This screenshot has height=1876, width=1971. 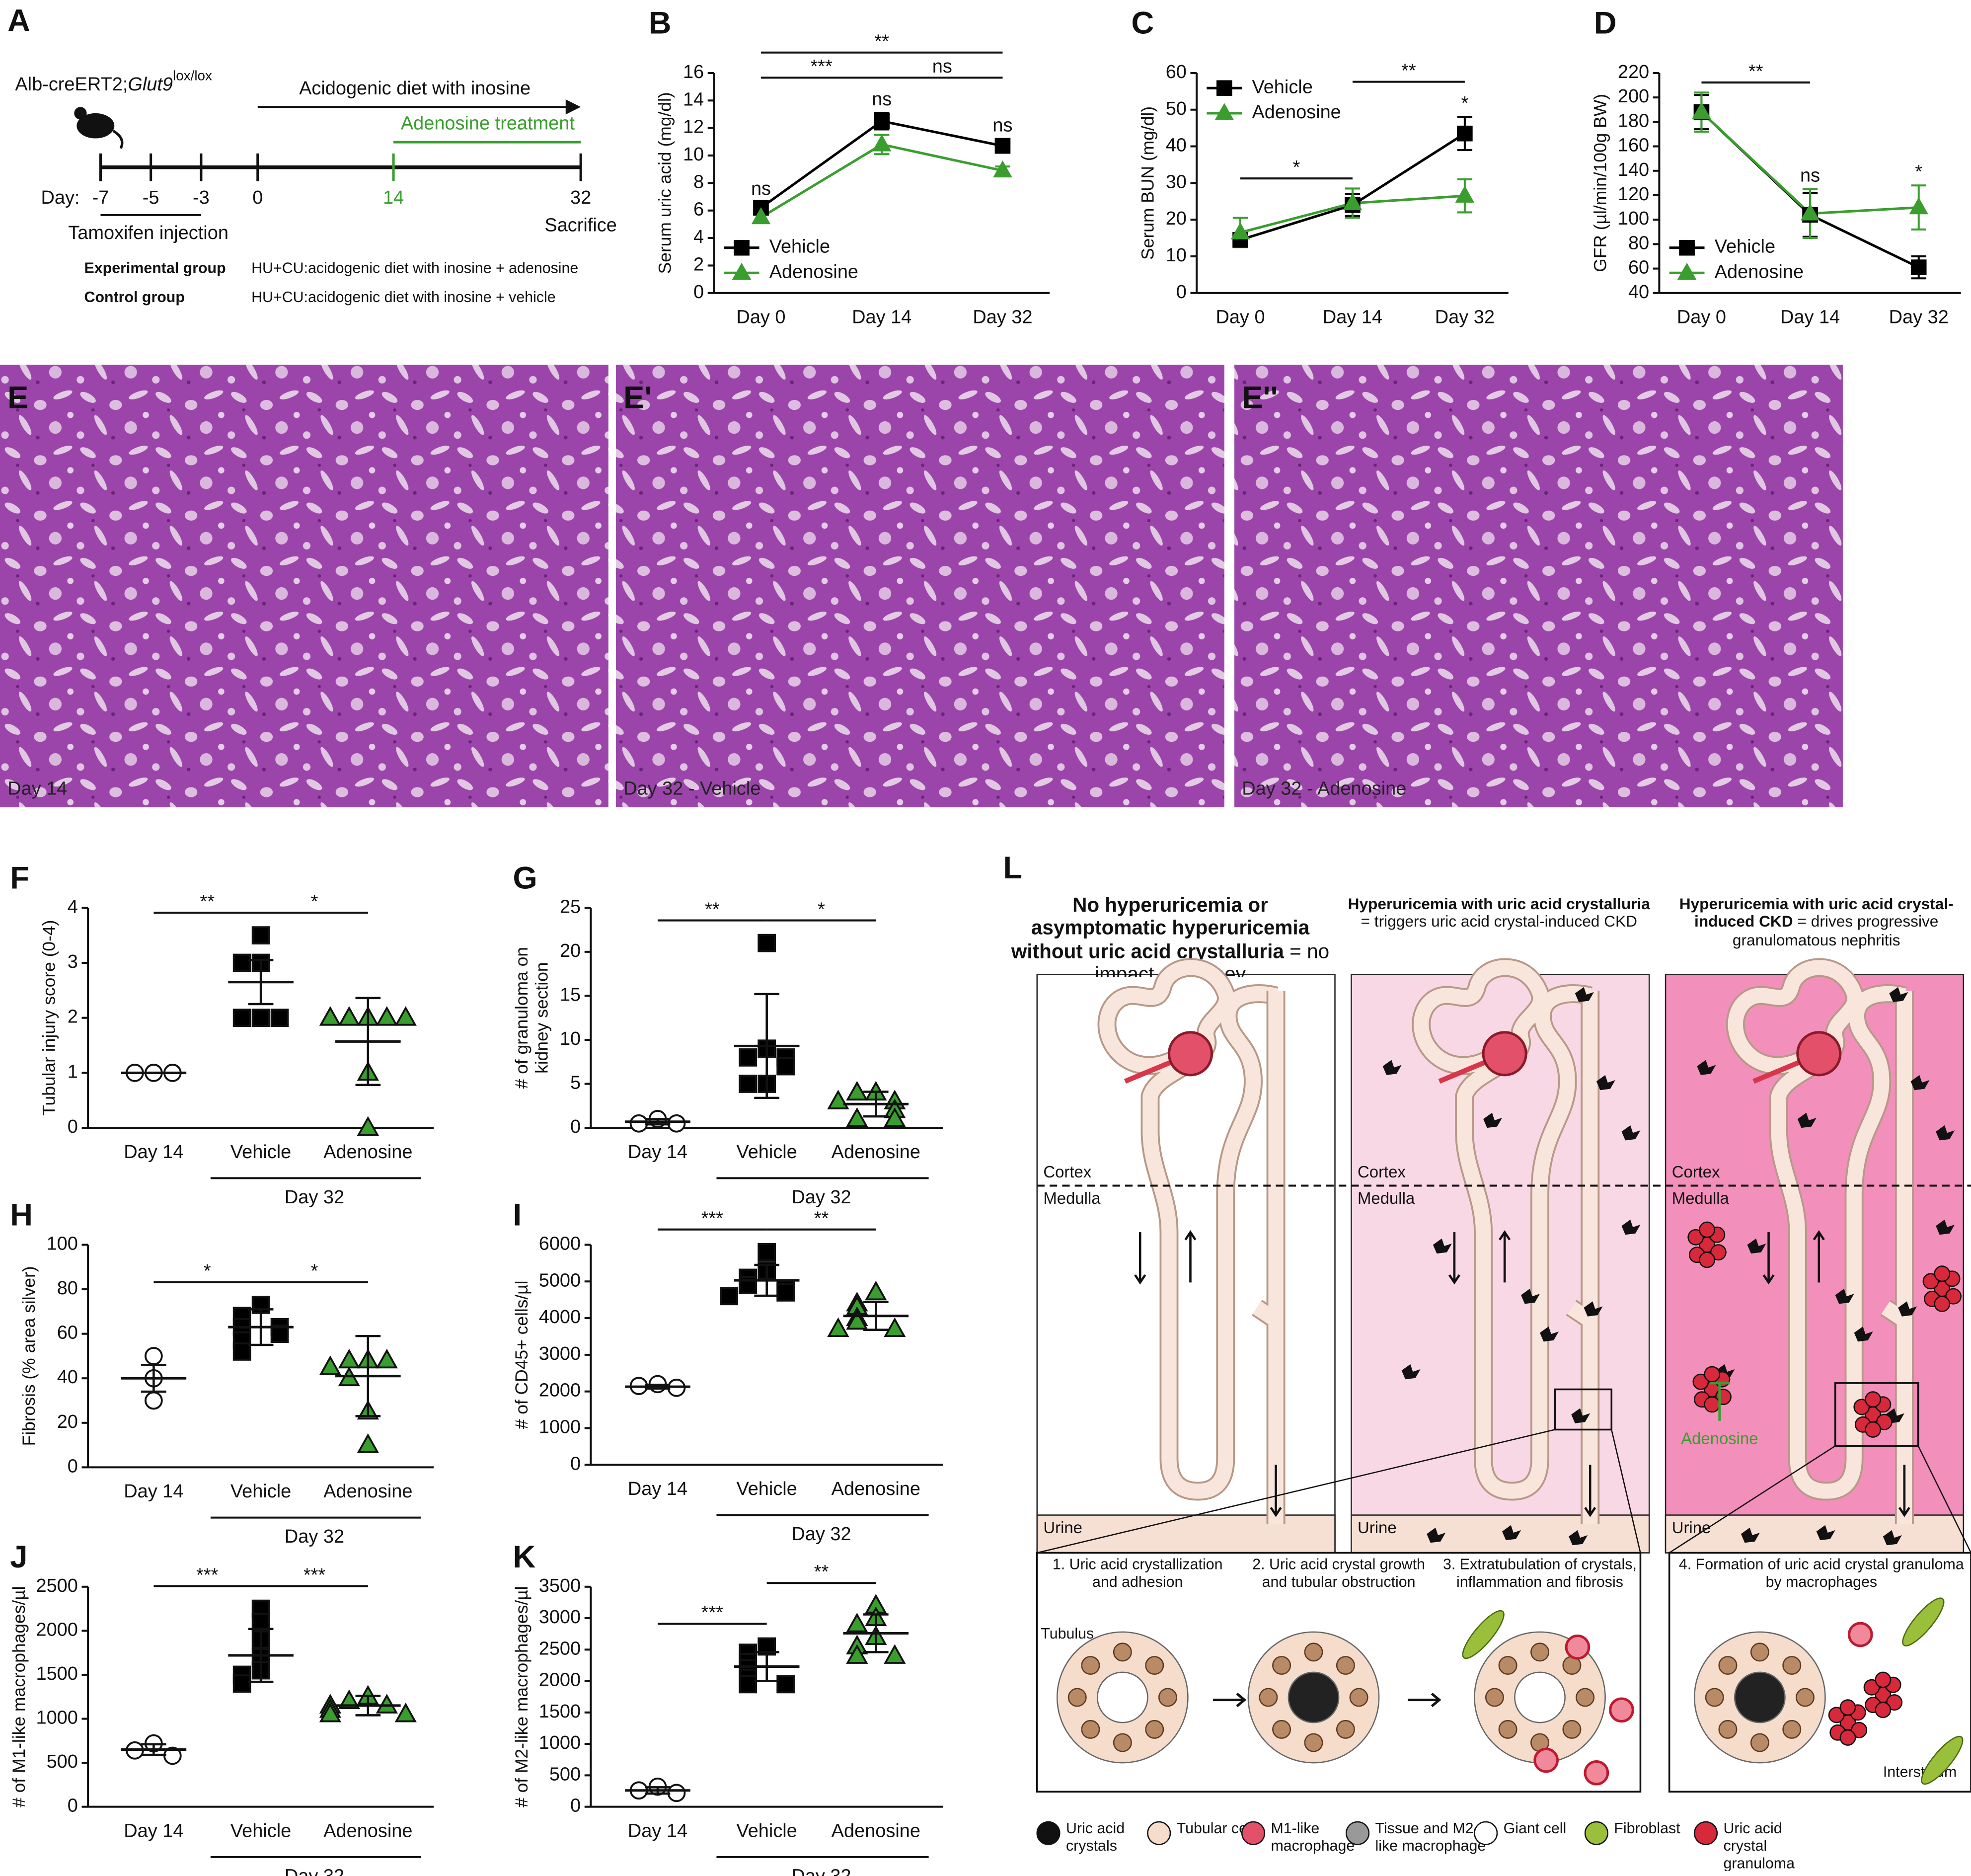 I want to click on y-axis-title: # of granuloma on, so click(x=521, y=1018).